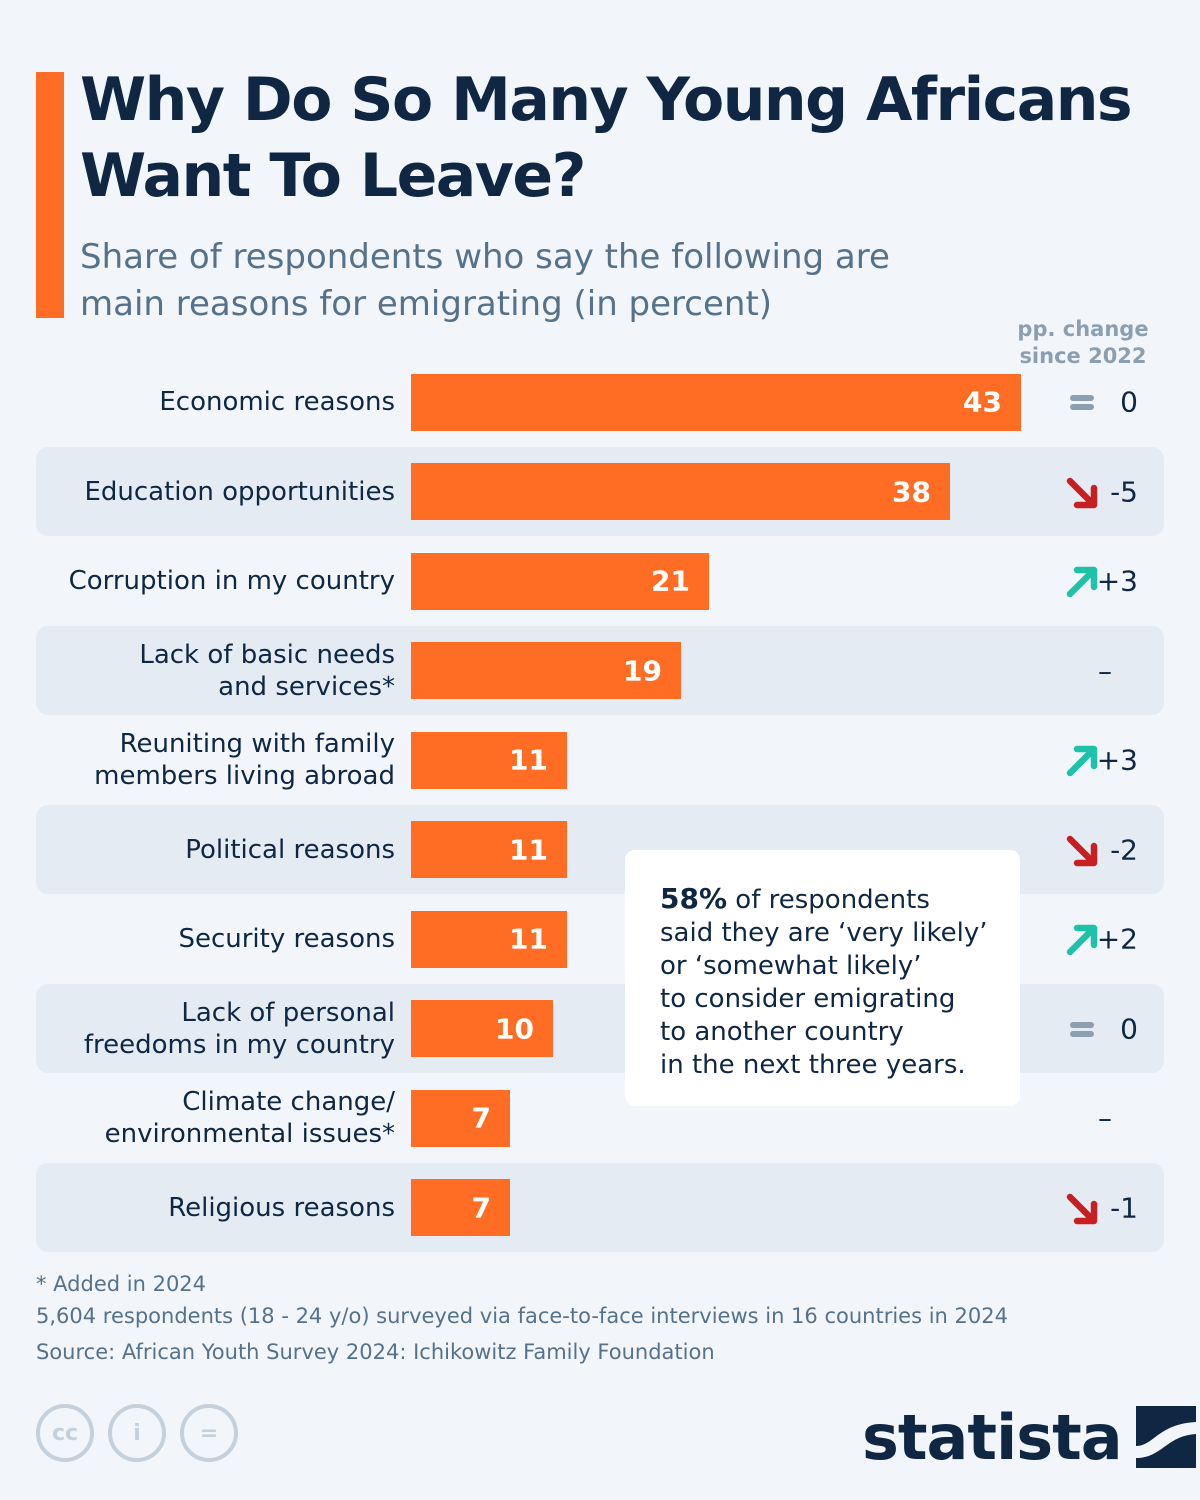  What do you see at coordinates (782, 1032) in the screenshot?
I see `callout-line: to another country` at bounding box center [782, 1032].